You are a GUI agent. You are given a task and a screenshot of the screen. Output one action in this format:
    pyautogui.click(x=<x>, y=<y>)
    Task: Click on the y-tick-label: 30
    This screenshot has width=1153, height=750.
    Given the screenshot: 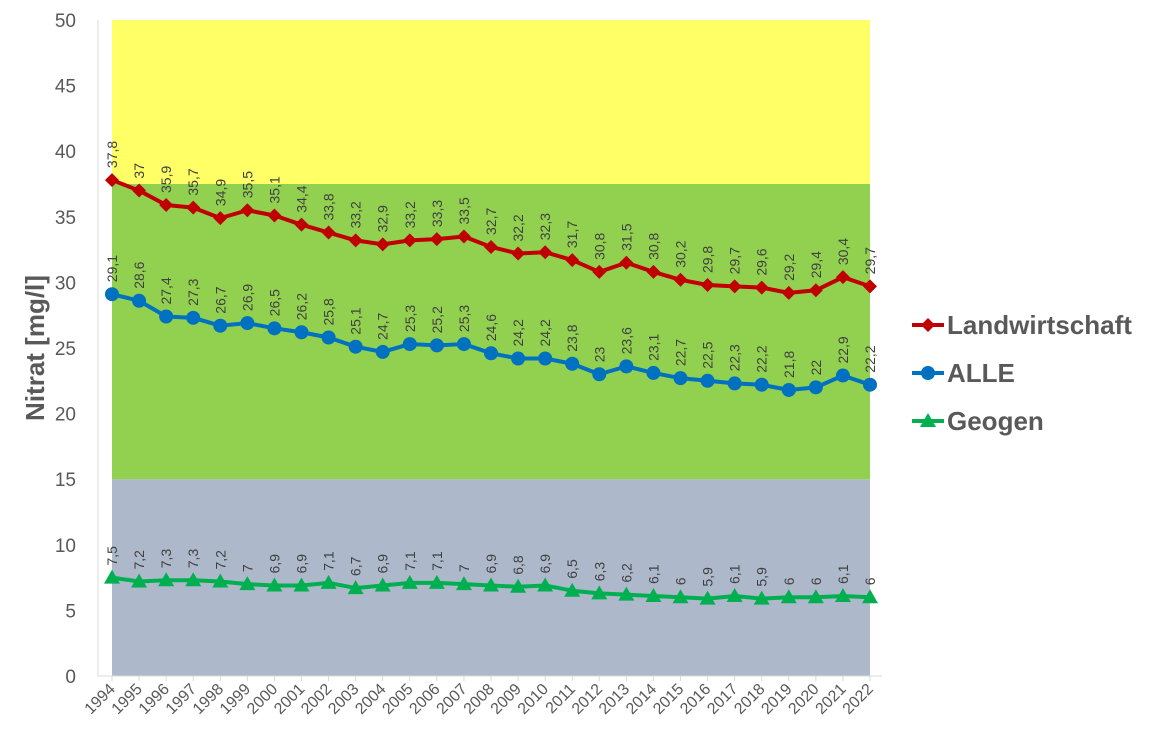 What is the action you would take?
    pyautogui.click(x=65, y=283)
    